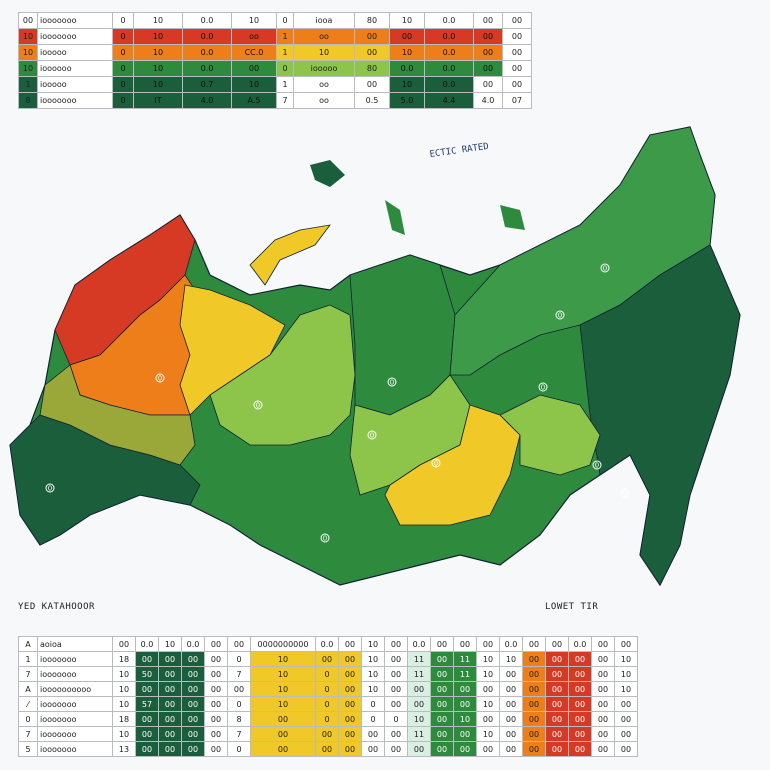  What do you see at coordinates (275, 100) in the screenshot?
I see `table-row: 8 iooooooo 0 IT 4.0 A.5 7 oo 0.5 5.0 4.4 4.0 07` at bounding box center [275, 100].